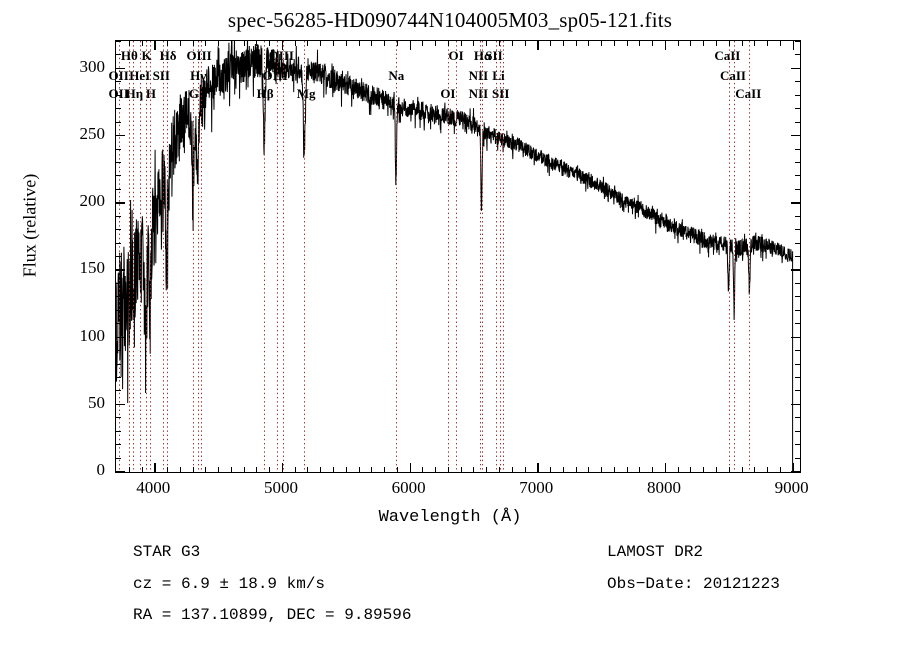 The width and height of the screenshot is (900, 650). What do you see at coordinates (168, 55) in the screenshot?
I see `line-marker-label: Hδ` at bounding box center [168, 55].